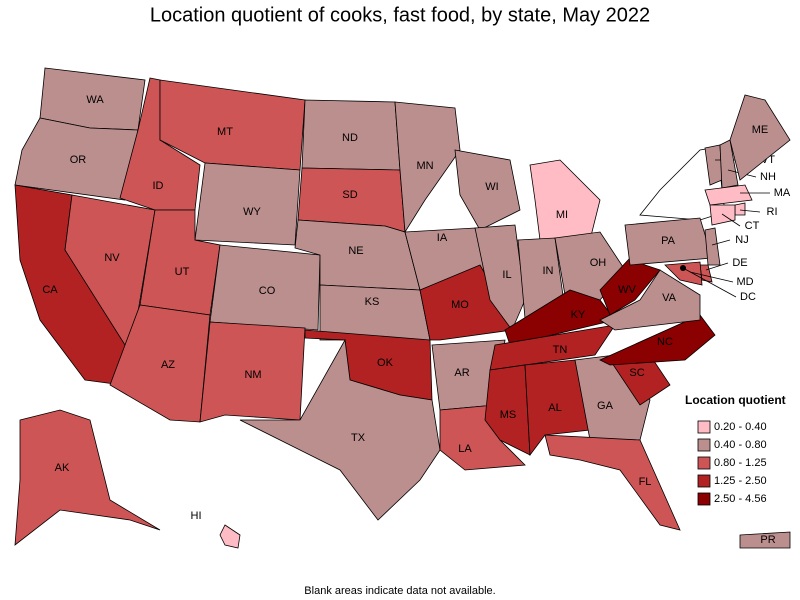  I want to click on state-label: NH, so click(768, 177).